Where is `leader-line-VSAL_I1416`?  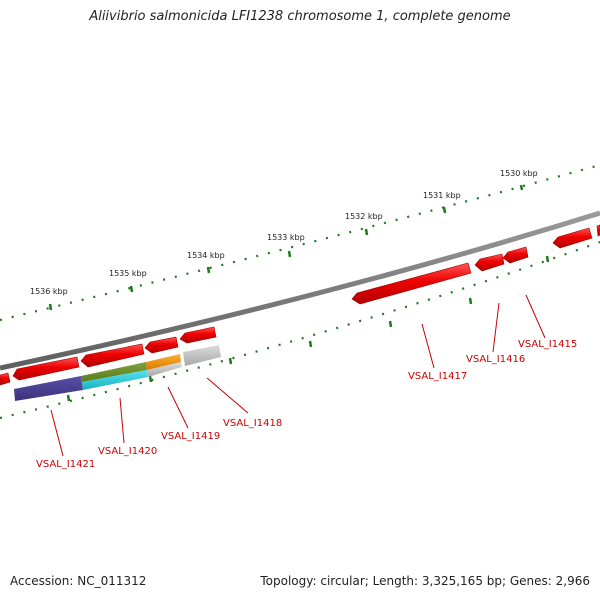
leader-line-VSAL_I1416 is located at coordinates (496, 327).